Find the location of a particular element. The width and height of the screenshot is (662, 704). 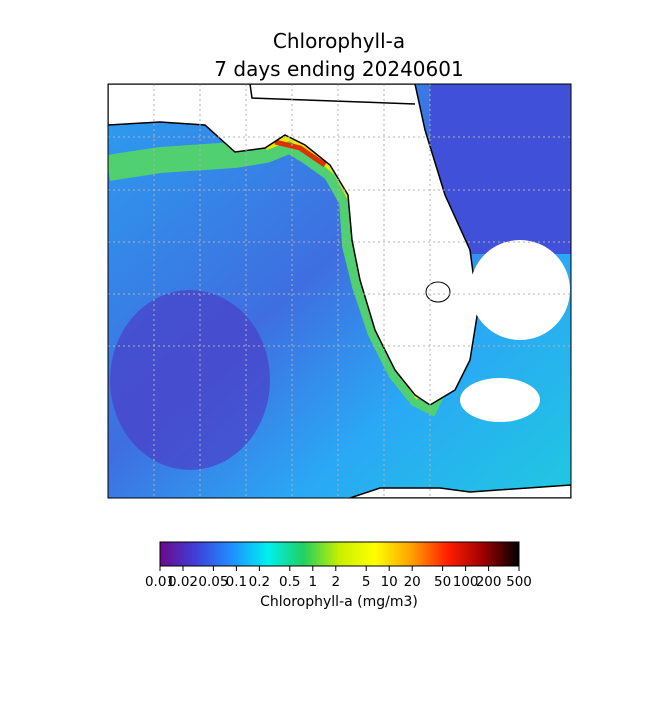

colorbar-tick-label: 5 is located at coordinates (366, 582).